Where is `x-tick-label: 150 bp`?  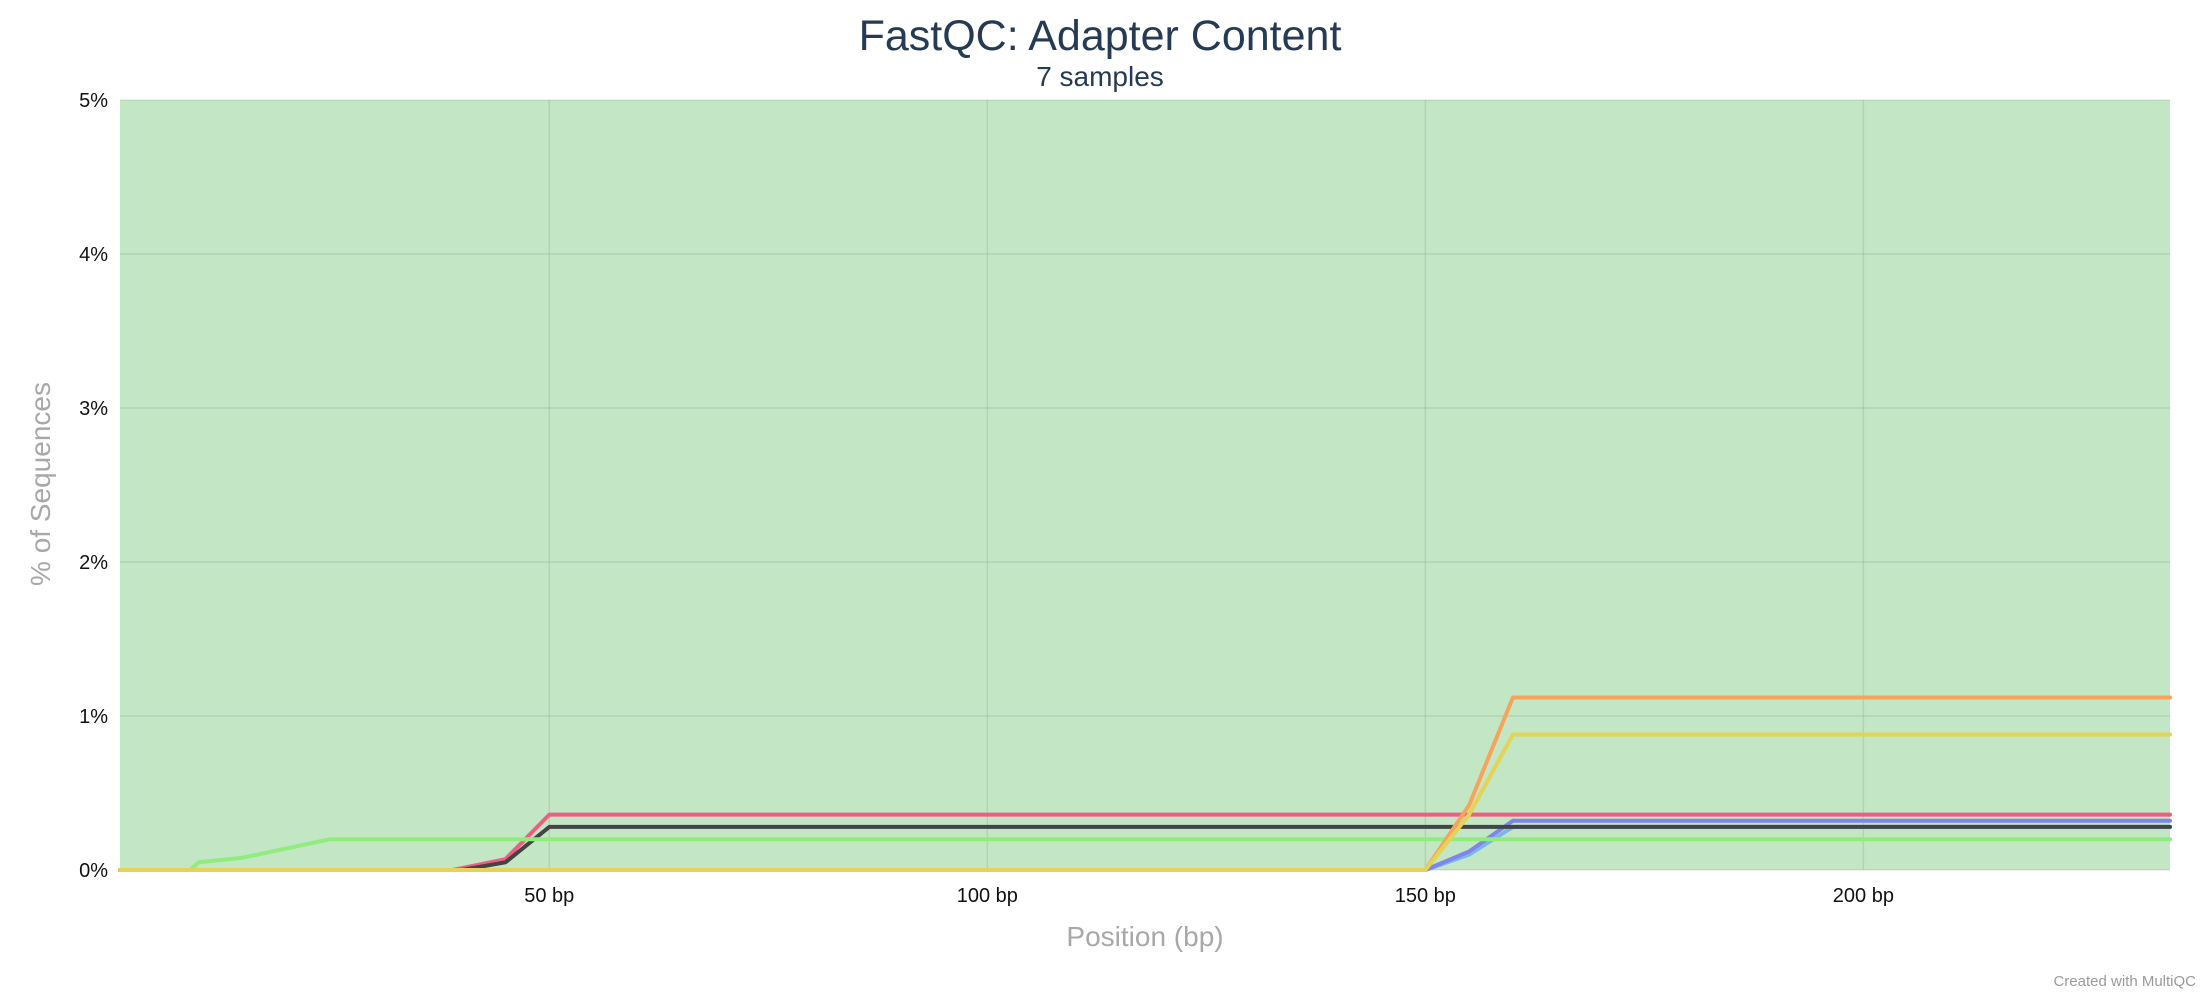 x-tick-label: 150 bp is located at coordinates (1425, 896).